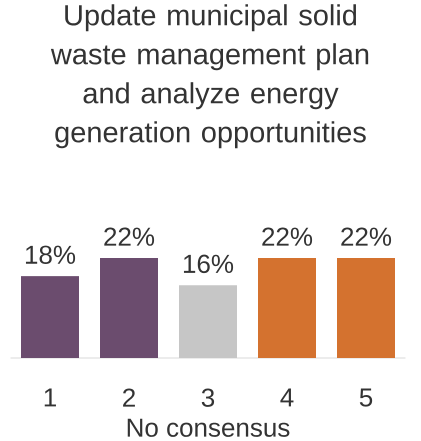 The height and width of the screenshot is (441, 421). I want to click on data-label: 18%, so click(51, 255).